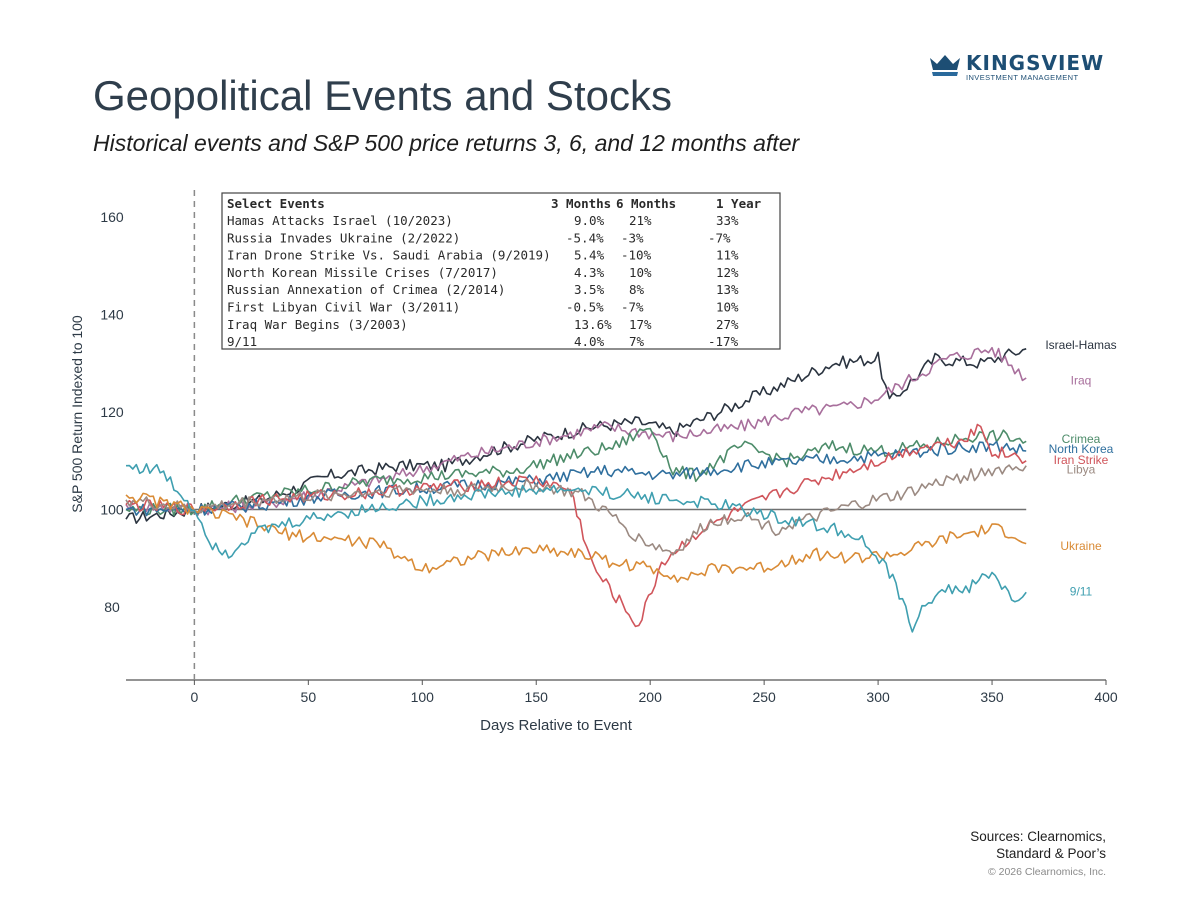 This screenshot has height=900, width=1200. What do you see at coordinates (317, 324) in the screenshot?
I see `table-row-6-event: Iraq War Begins (3/2003)` at bounding box center [317, 324].